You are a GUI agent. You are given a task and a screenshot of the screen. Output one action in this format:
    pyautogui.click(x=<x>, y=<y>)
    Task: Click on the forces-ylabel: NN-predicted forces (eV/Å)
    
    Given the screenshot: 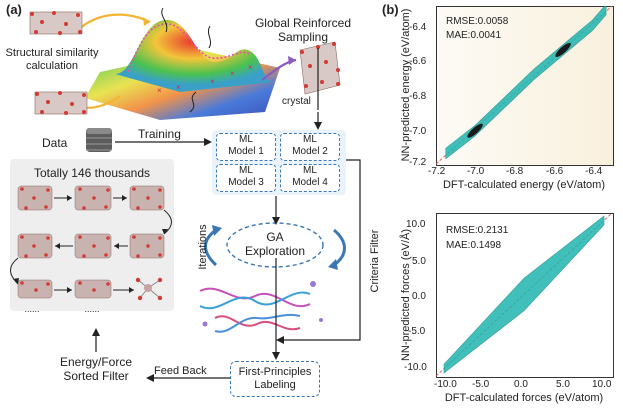 What is the action you would take?
    pyautogui.click(x=406, y=295)
    